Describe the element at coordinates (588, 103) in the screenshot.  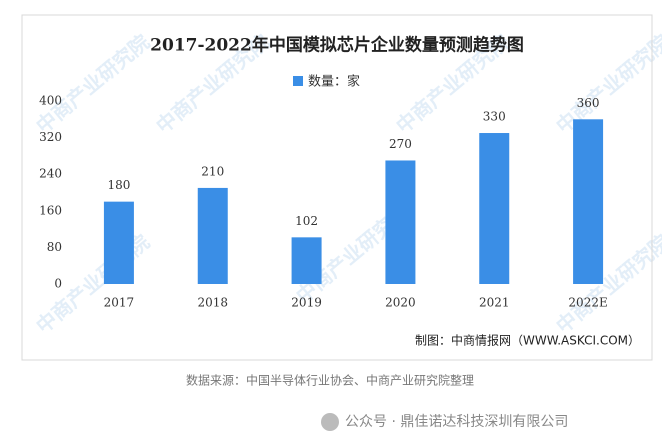
I see `value-label: 360` at that location.